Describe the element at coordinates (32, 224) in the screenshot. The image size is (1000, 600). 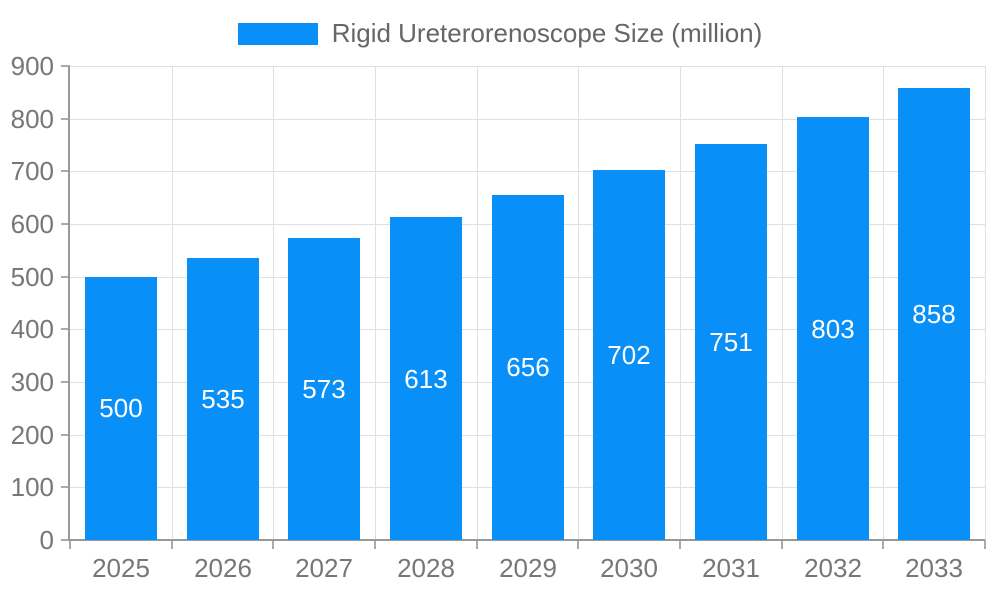
I see `y-axis-label: 600` at that location.